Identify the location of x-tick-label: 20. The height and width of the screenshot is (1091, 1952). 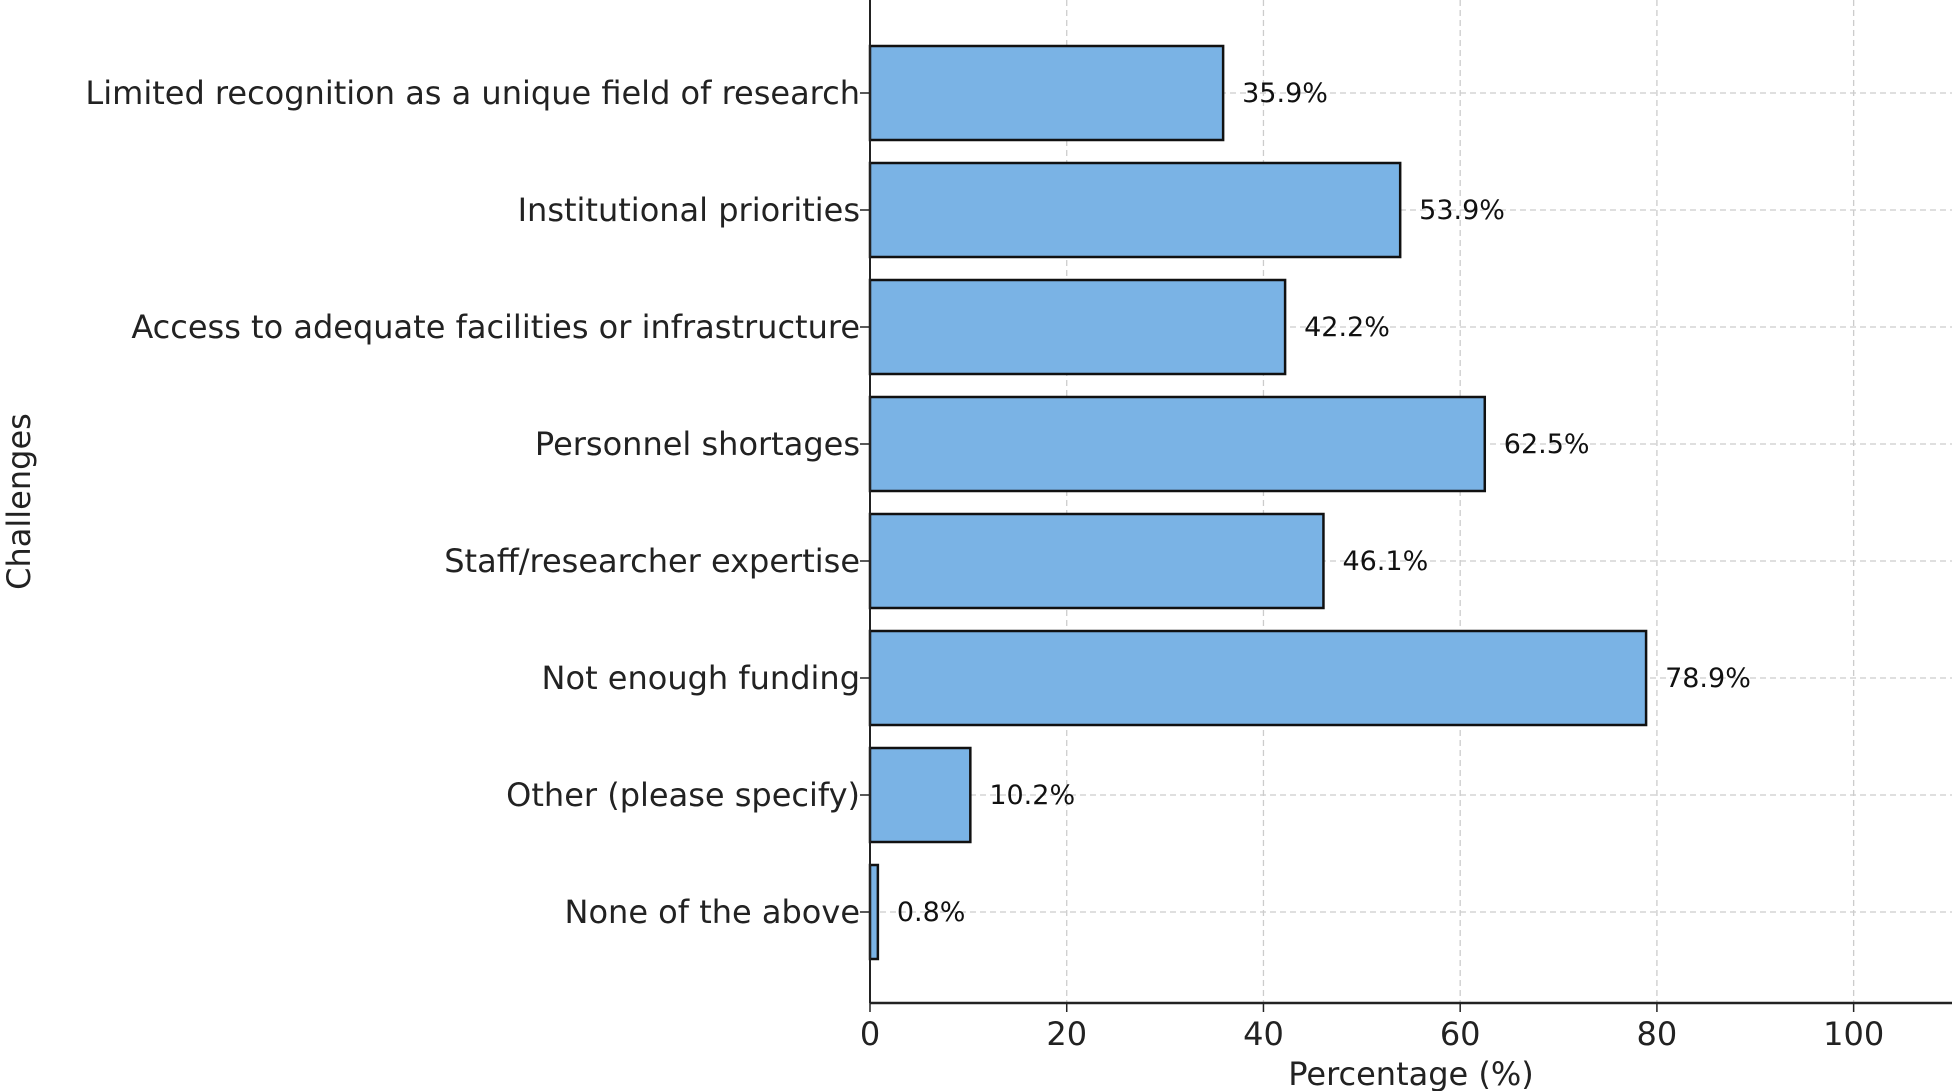
(1066, 1034).